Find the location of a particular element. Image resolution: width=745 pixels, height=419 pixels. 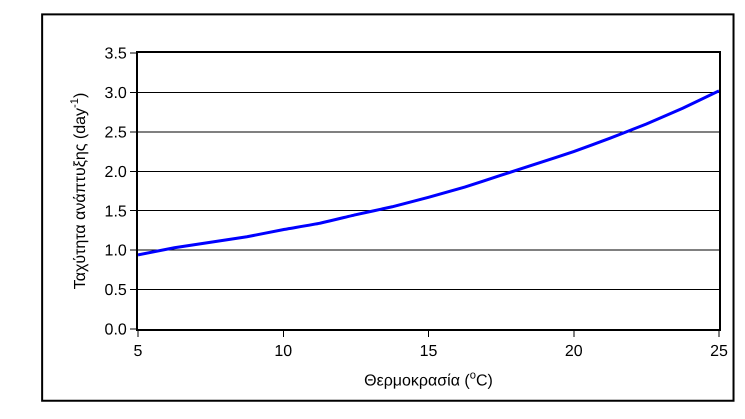

y-tick-label: 2.0 is located at coordinates (115, 172).